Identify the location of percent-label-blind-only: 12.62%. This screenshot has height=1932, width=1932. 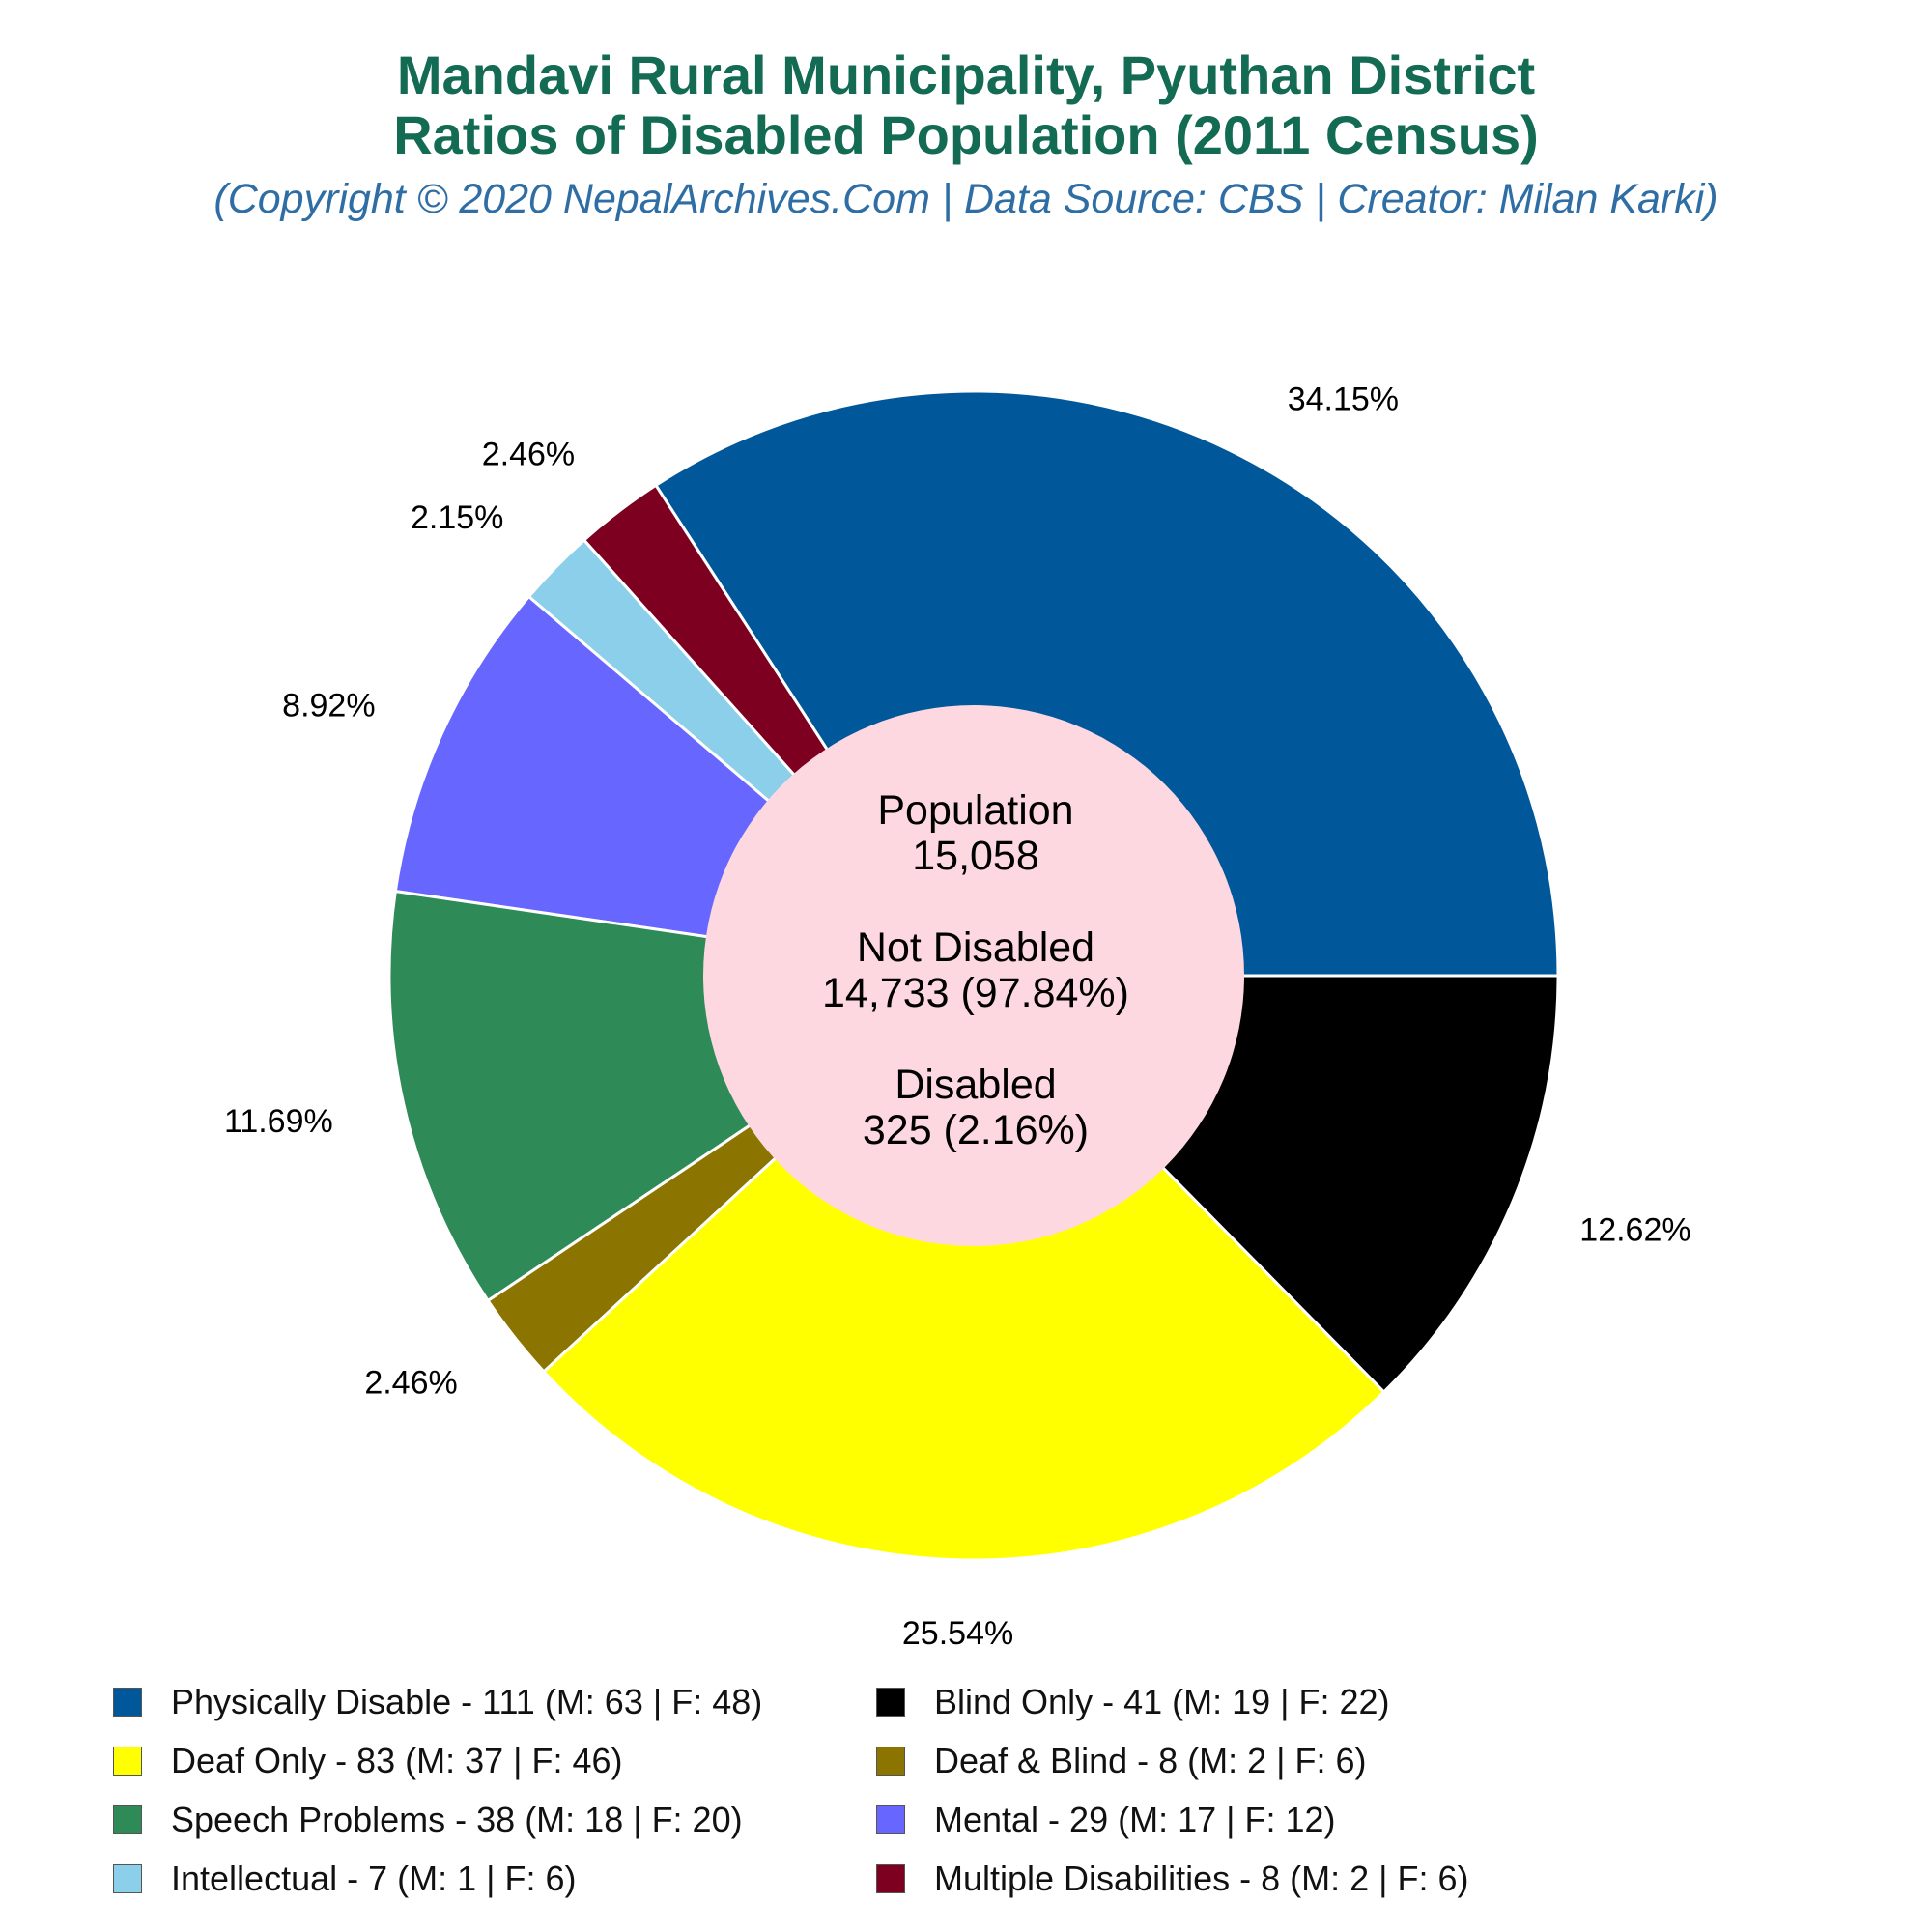
(1634, 1230).